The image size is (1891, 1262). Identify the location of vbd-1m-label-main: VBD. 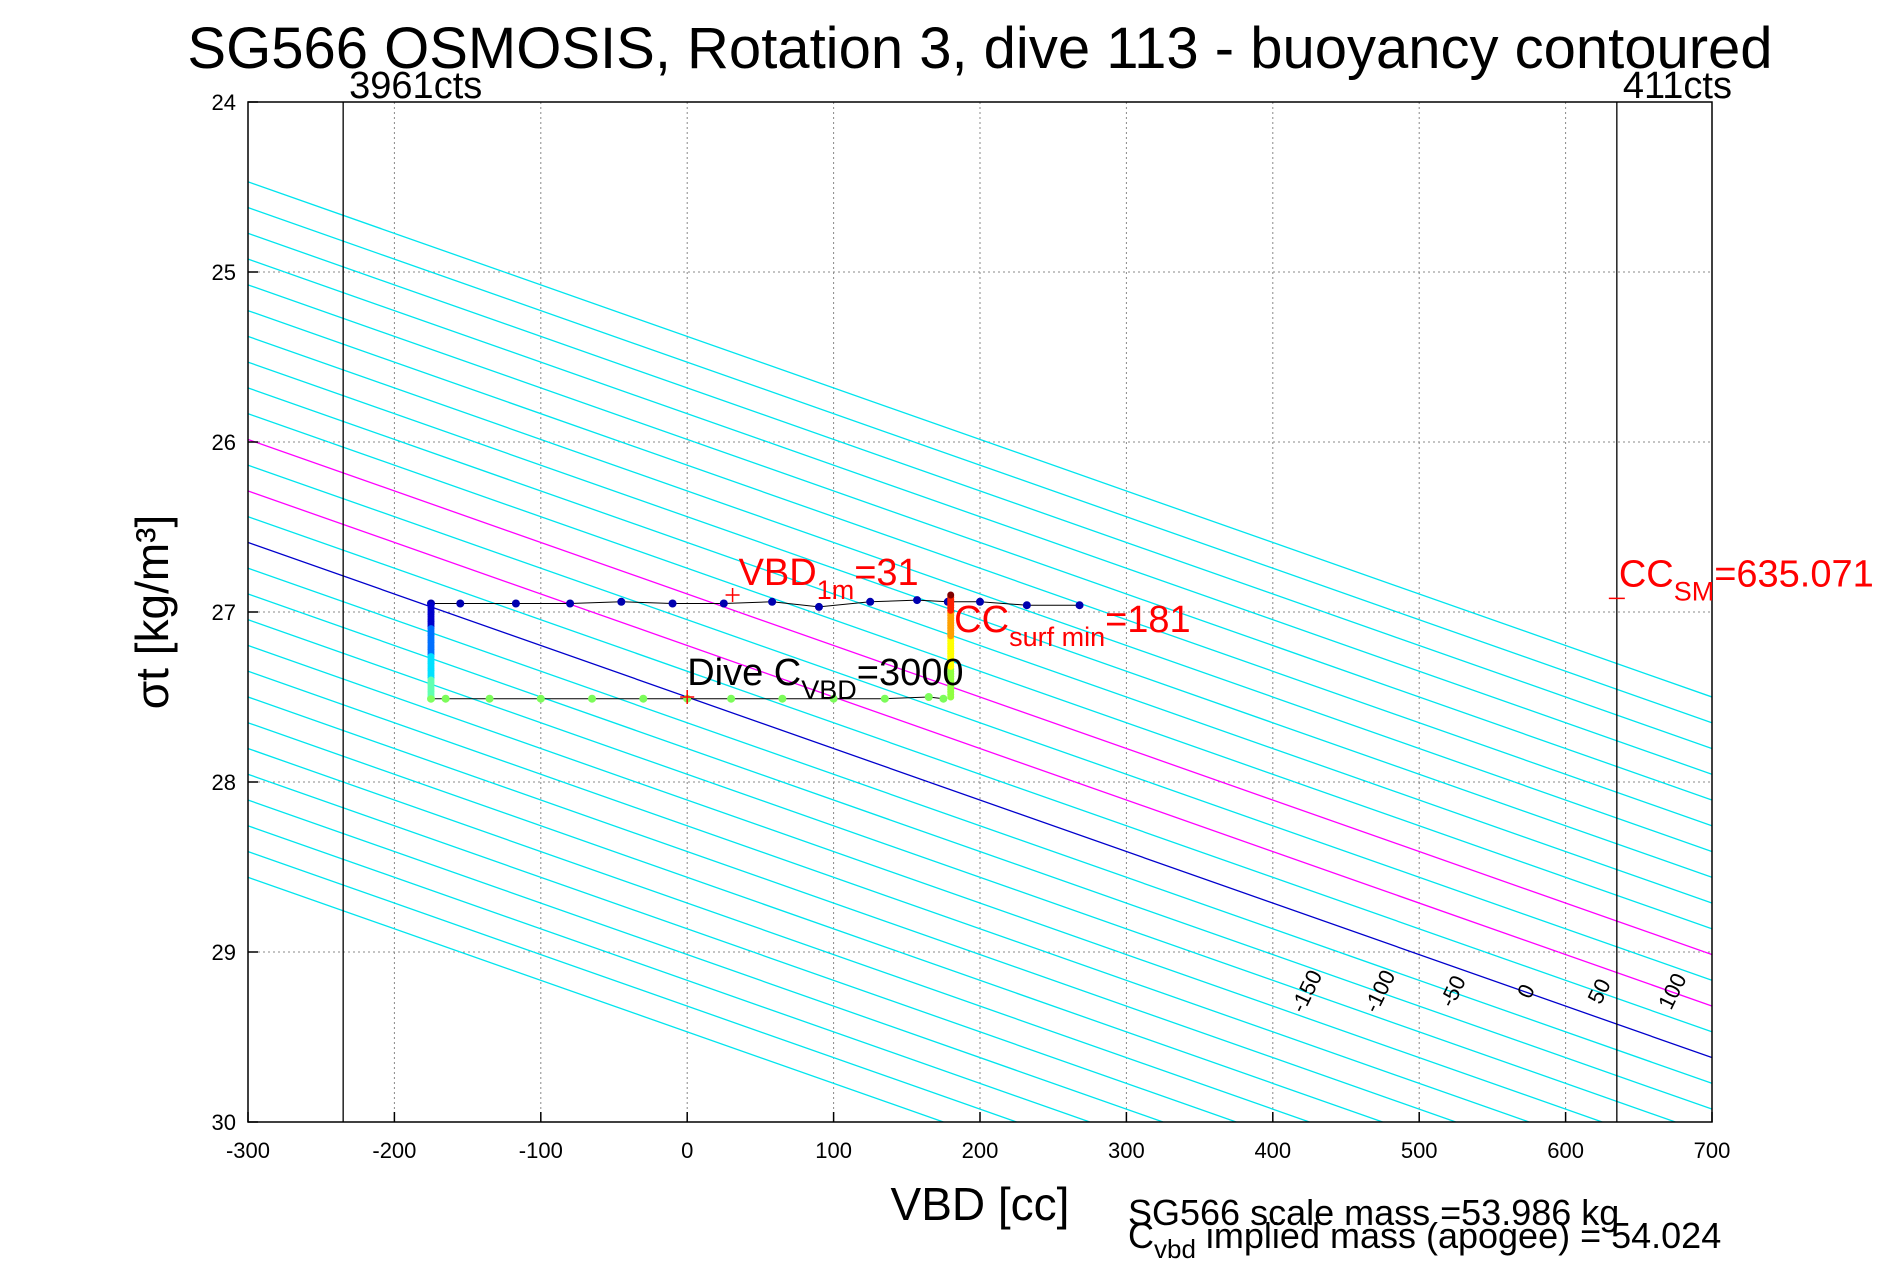
(778, 573).